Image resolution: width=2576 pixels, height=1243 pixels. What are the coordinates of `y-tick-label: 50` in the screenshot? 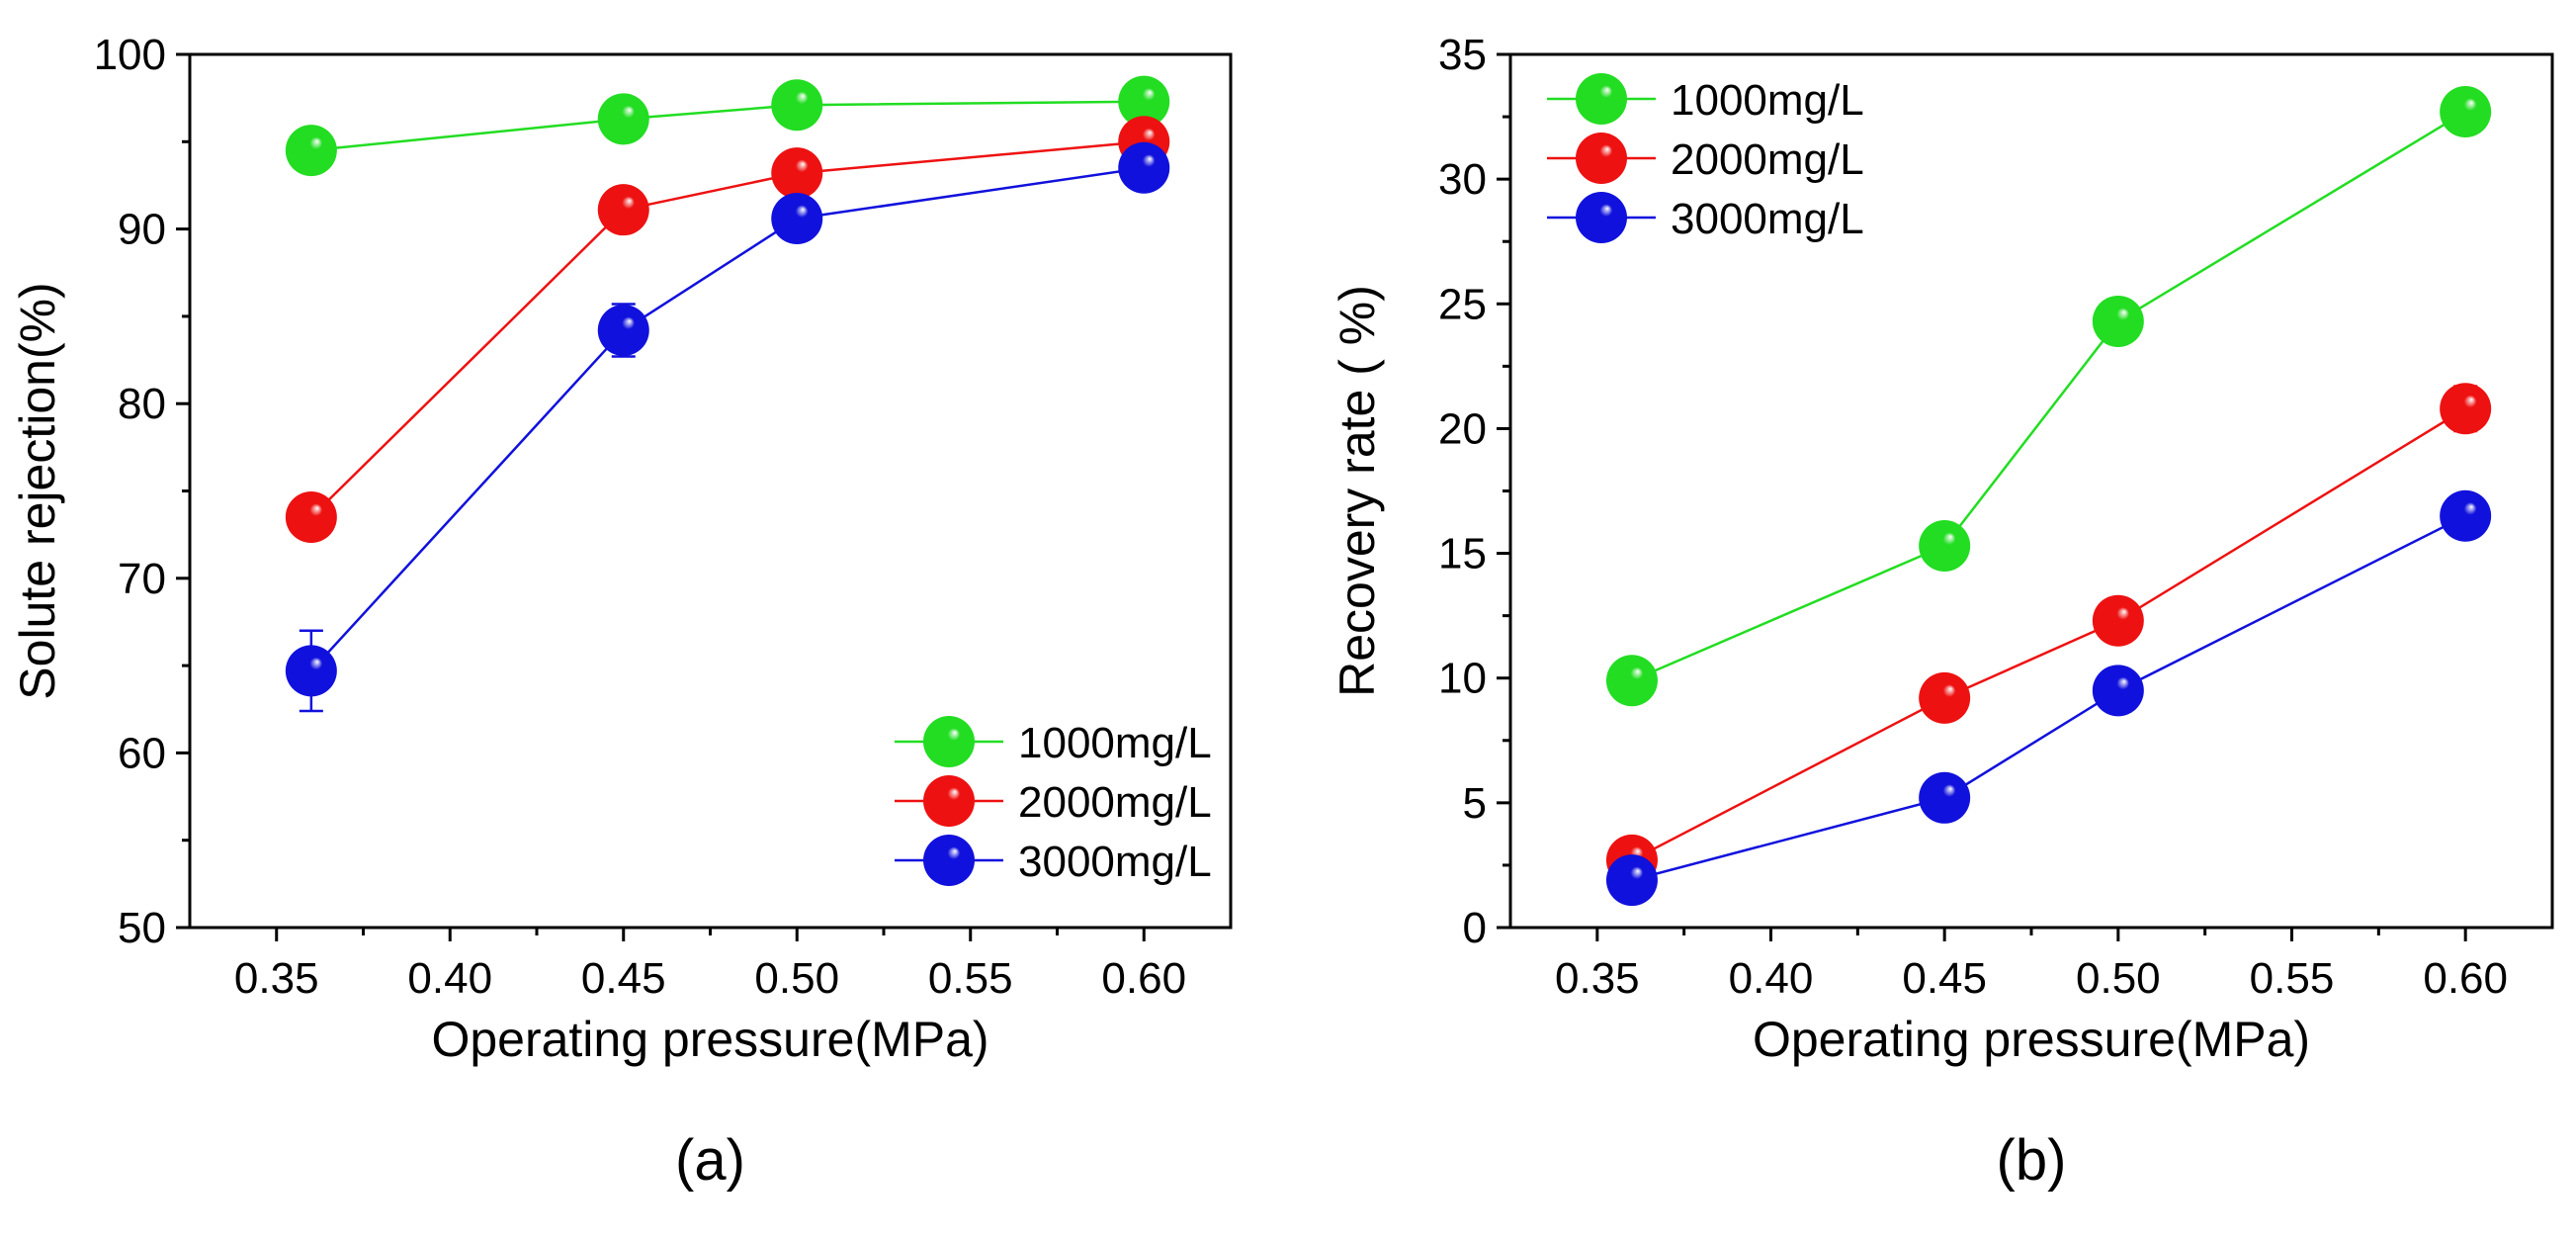 It's located at (142, 928).